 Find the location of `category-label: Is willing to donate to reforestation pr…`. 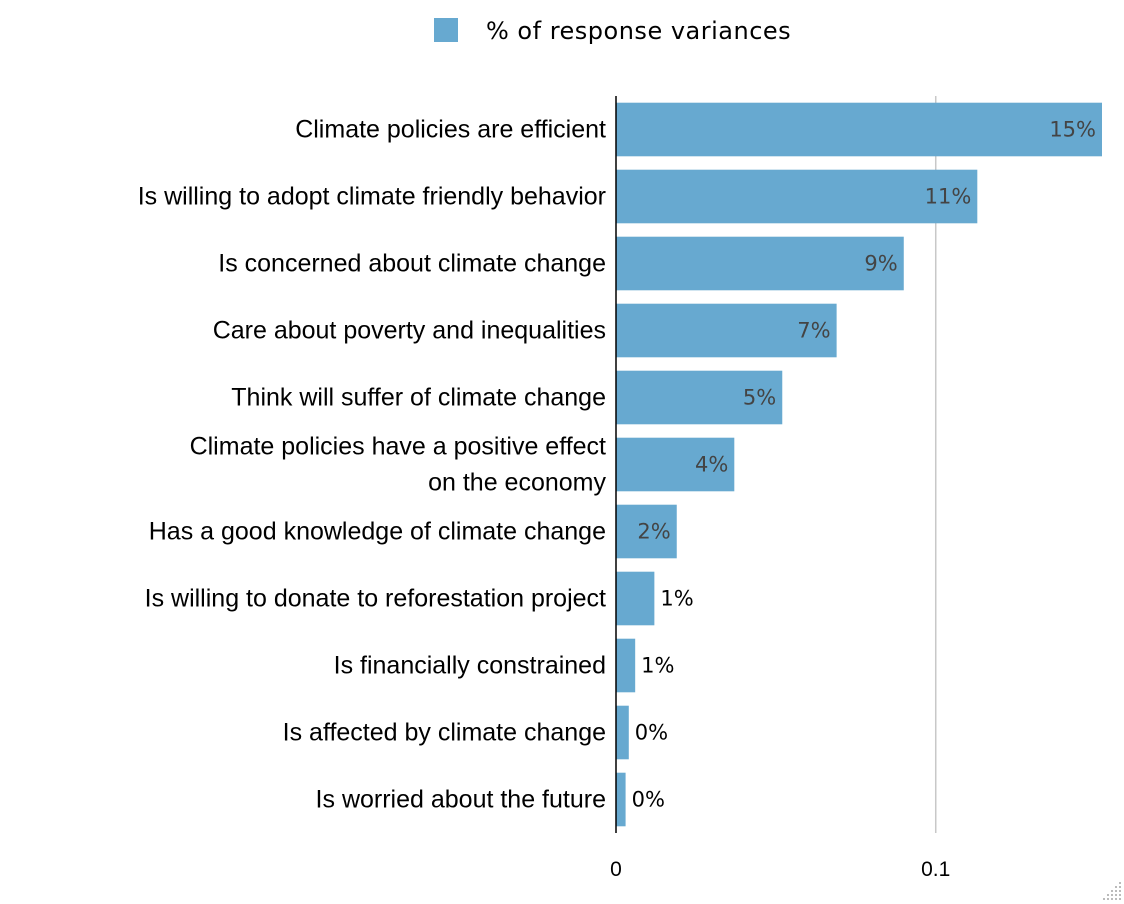

category-label: Is willing to donate to reforestation pr… is located at coordinates (375, 599).